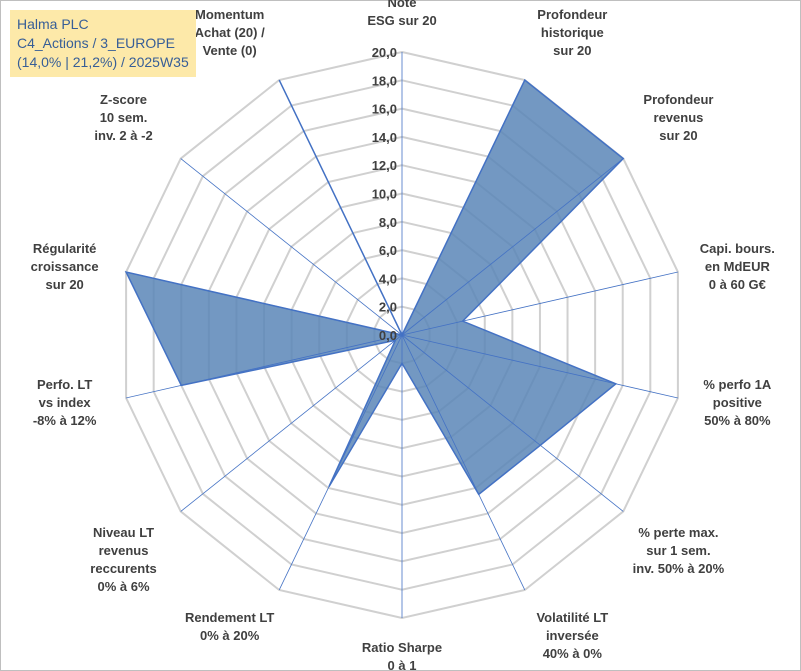  What do you see at coordinates (388, 250) in the screenshot?
I see `tick-label: 6,0` at bounding box center [388, 250].